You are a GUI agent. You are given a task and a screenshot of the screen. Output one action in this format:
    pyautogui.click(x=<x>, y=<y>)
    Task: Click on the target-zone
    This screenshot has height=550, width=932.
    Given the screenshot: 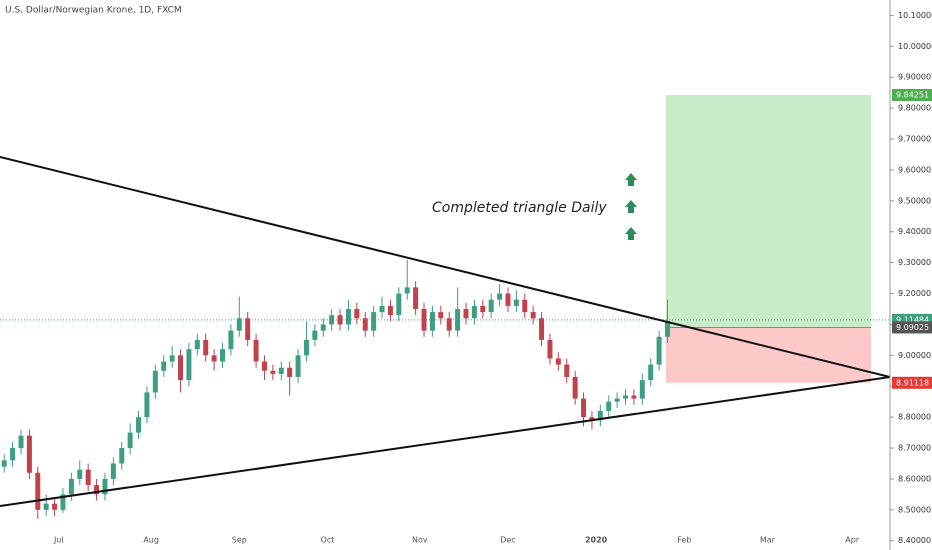 What is the action you would take?
    pyautogui.click(x=768, y=211)
    